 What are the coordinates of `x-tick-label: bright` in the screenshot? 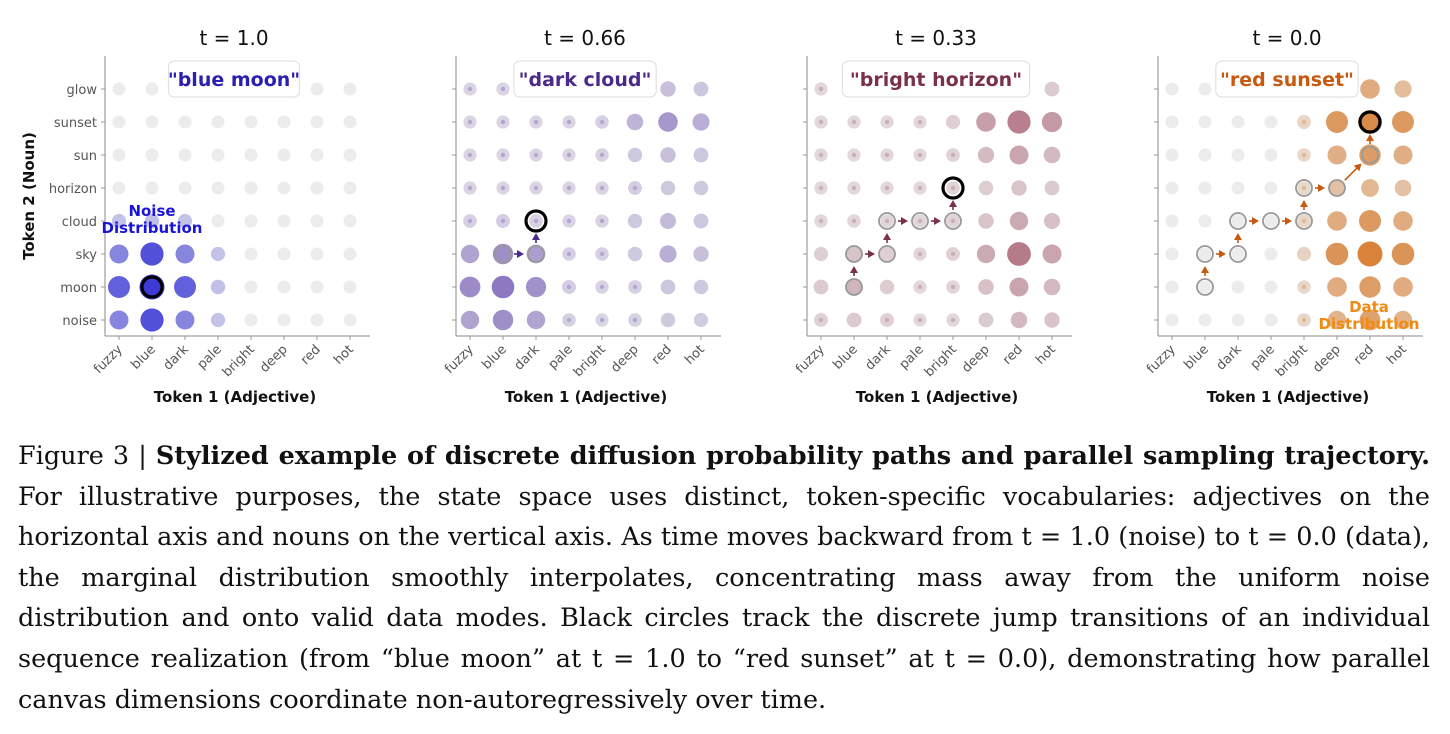 It's located at (590, 361).